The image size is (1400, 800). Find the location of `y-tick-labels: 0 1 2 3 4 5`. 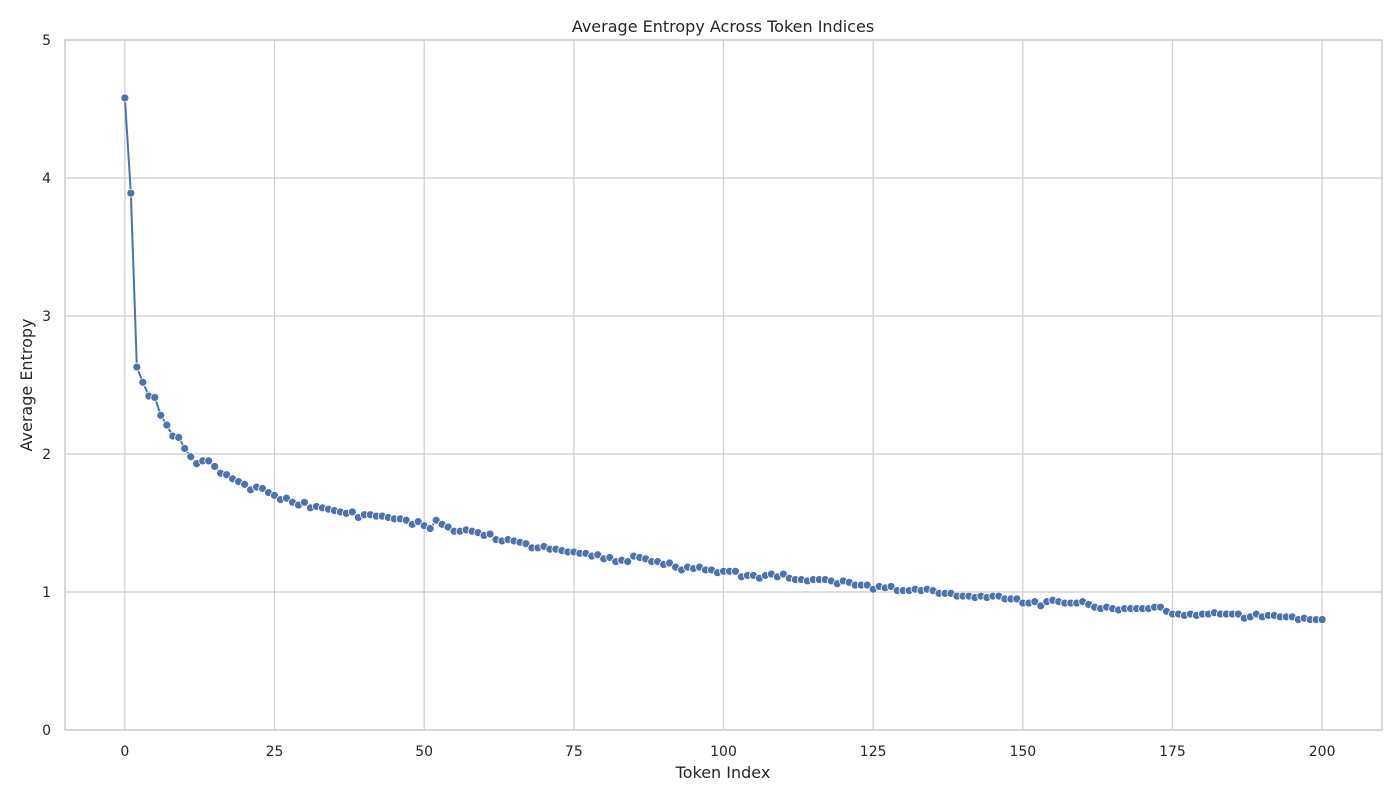

y-tick-labels: 0 1 2 3 4 5 is located at coordinates (46, 386).